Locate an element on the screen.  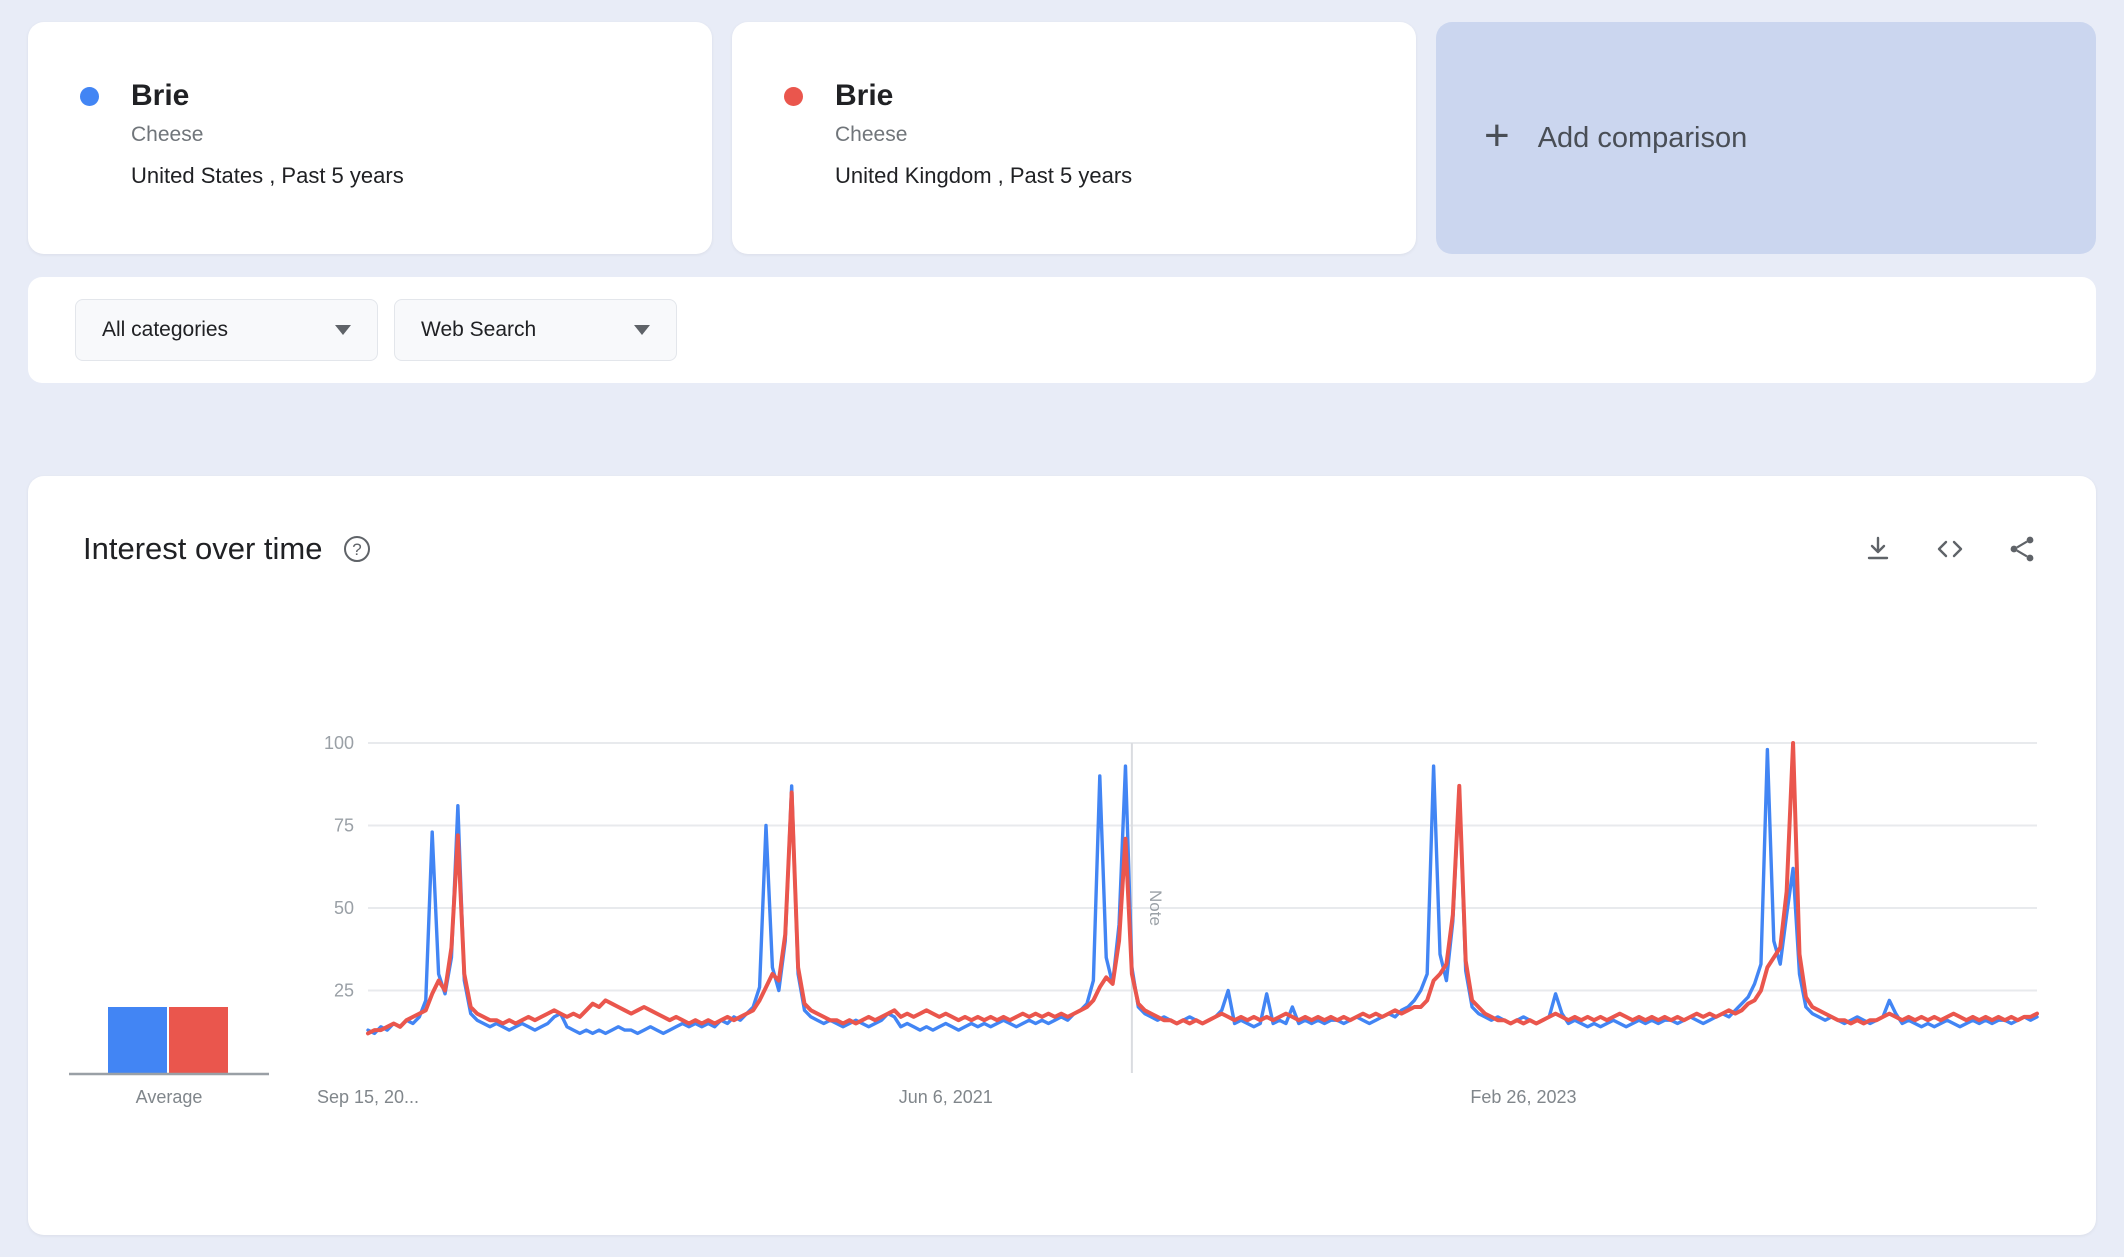
series-color-dot-blue is located at coordinates (89, 96).